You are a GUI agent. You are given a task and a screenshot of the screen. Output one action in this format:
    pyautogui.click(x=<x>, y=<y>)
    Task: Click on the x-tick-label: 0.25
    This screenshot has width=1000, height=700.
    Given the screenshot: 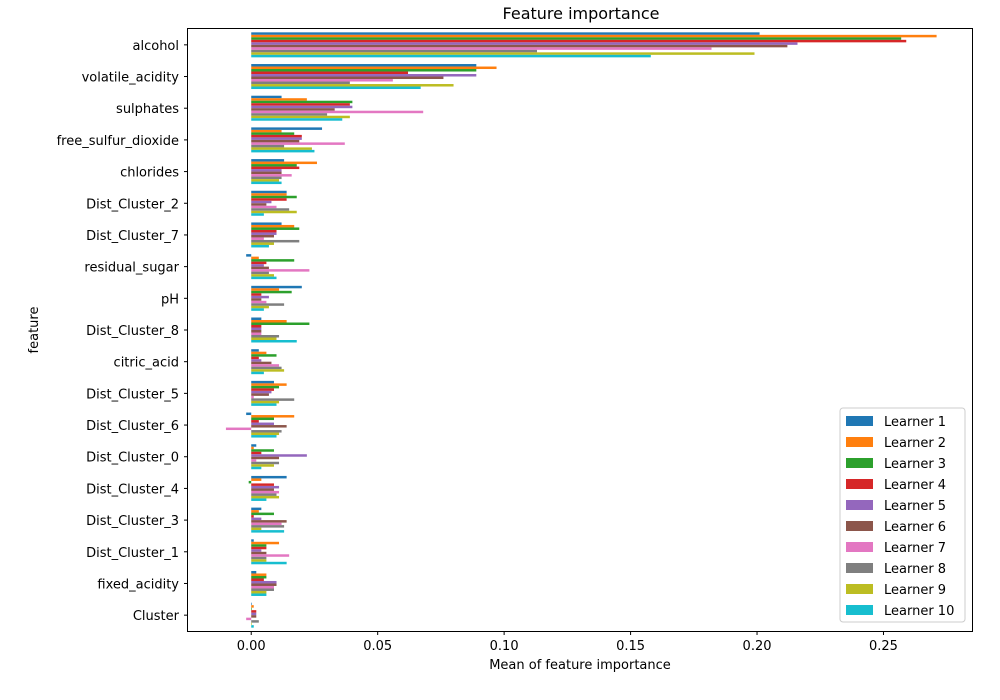 What is the action you would take?
    pyautogui.click(x=883, y=646)
    